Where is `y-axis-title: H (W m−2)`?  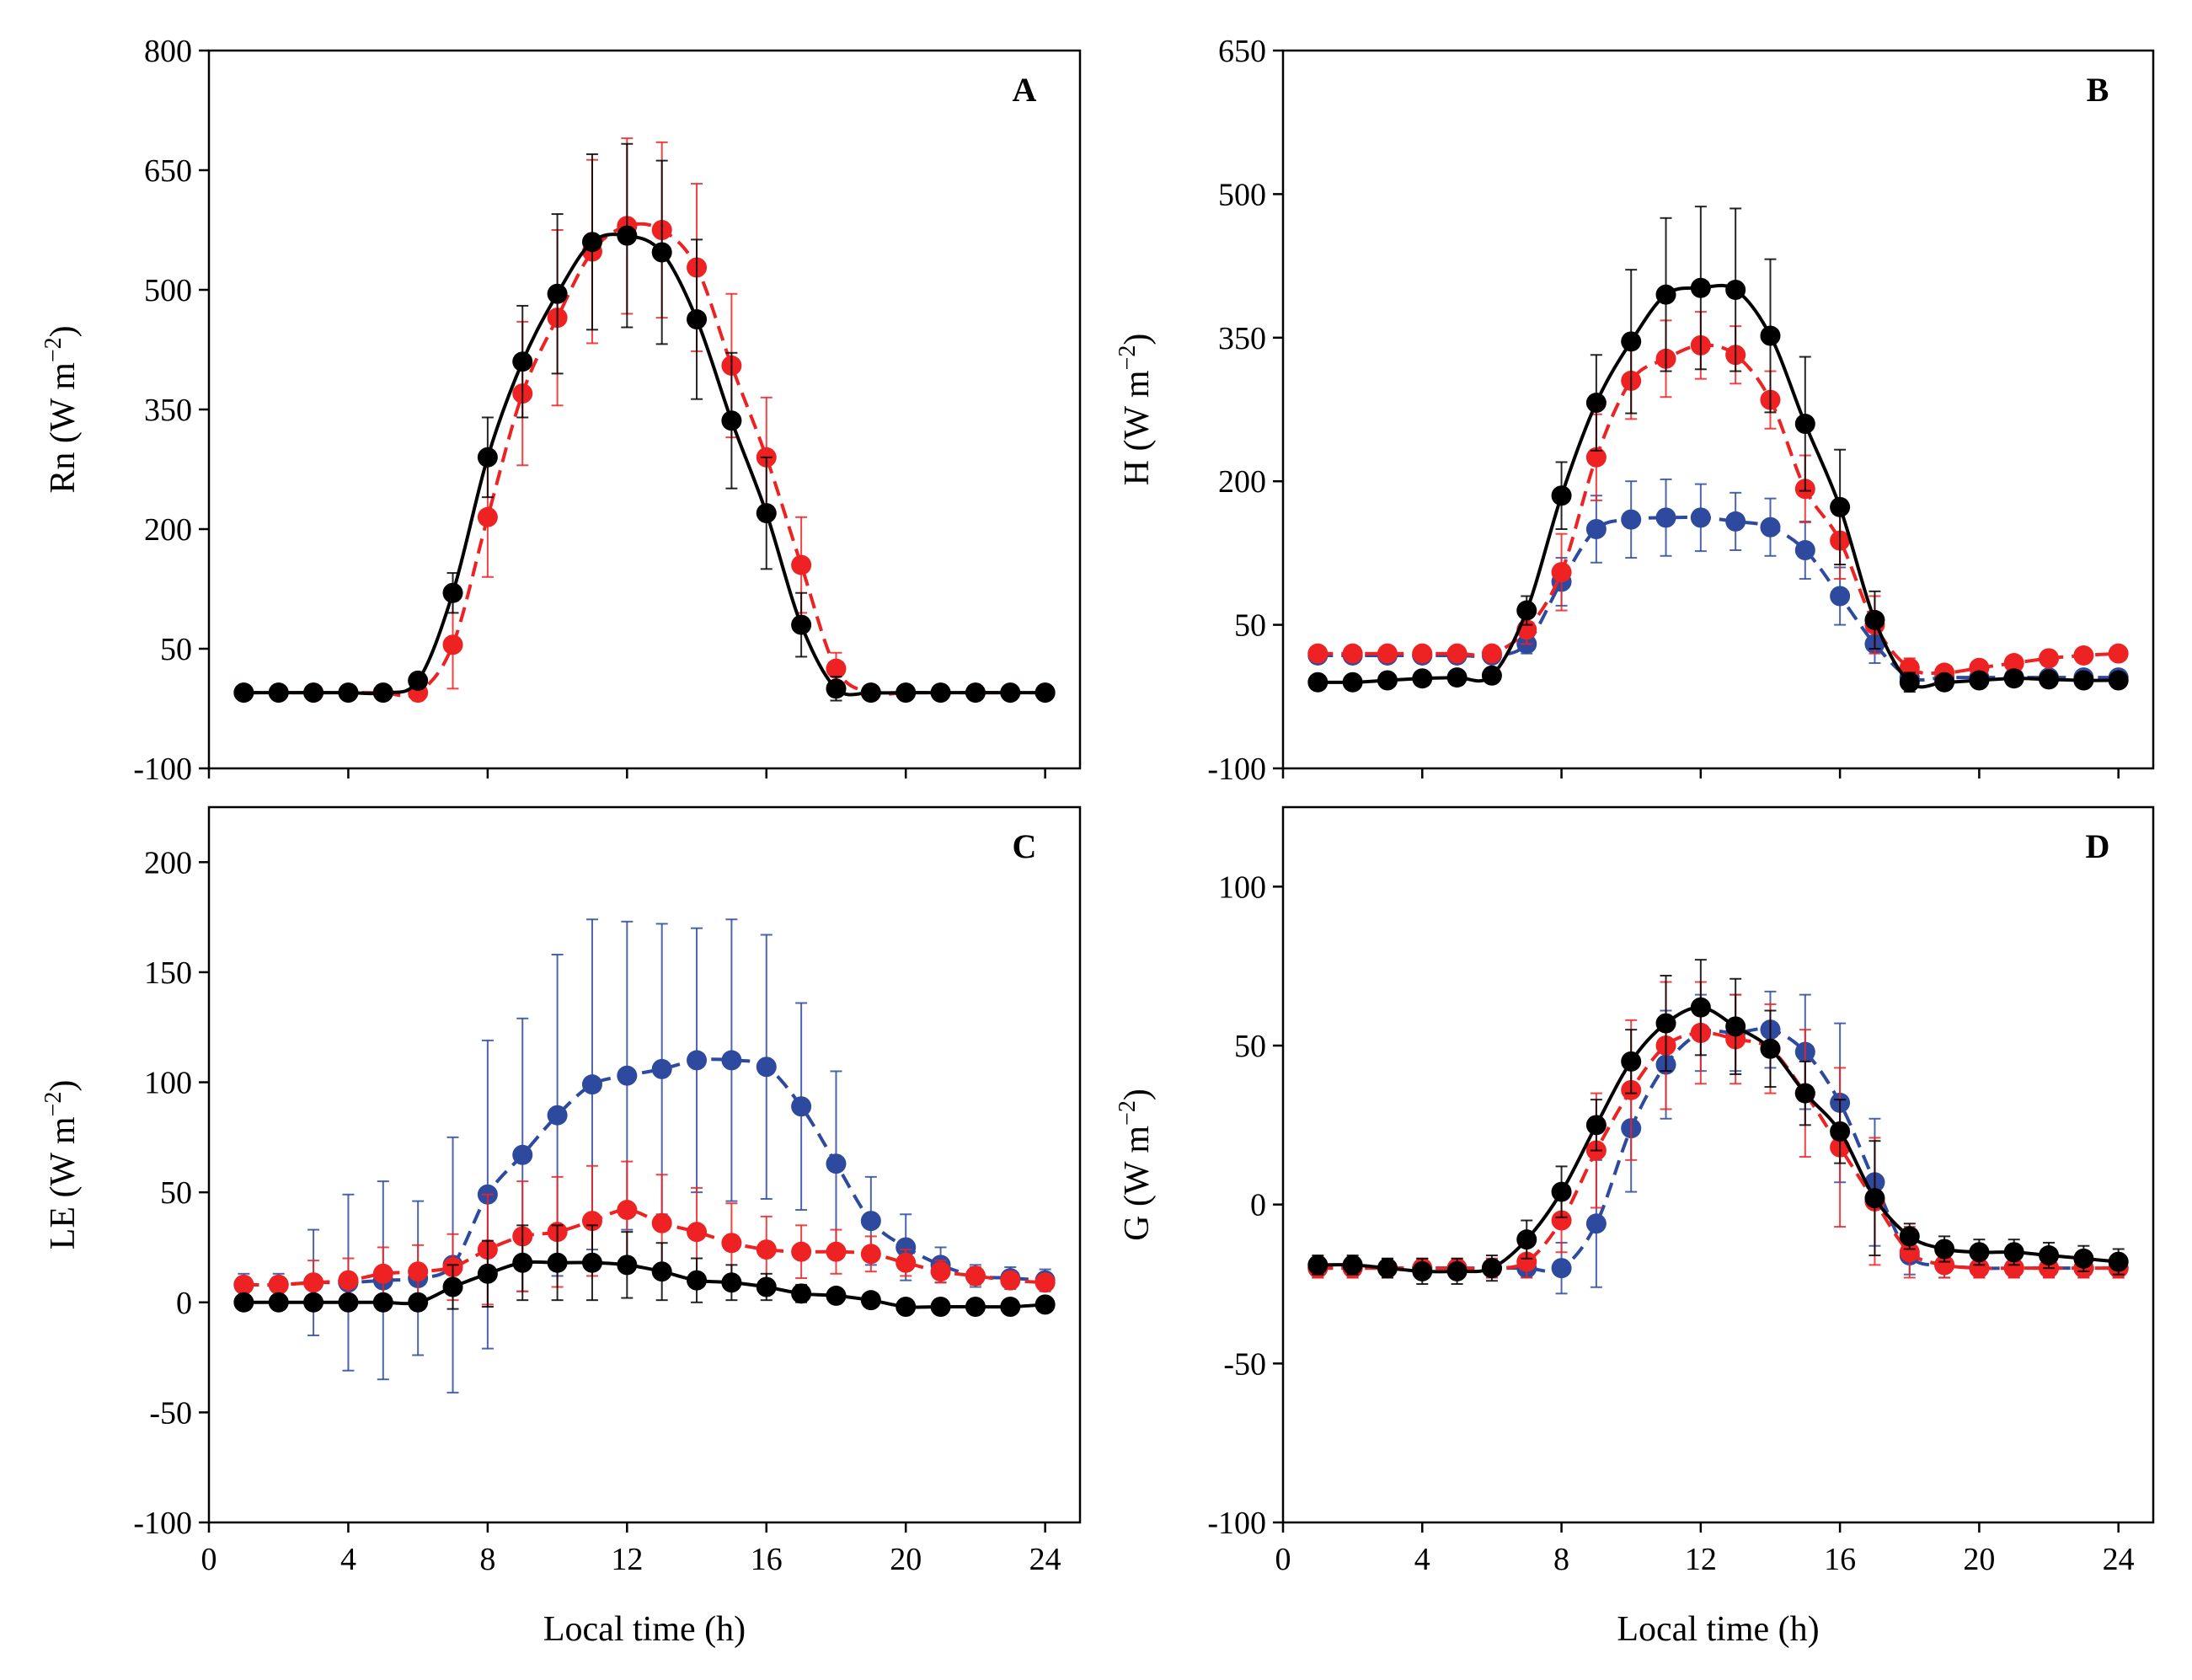
y-axis-title: H (W m−2) is located at coordinates (1136, 410).